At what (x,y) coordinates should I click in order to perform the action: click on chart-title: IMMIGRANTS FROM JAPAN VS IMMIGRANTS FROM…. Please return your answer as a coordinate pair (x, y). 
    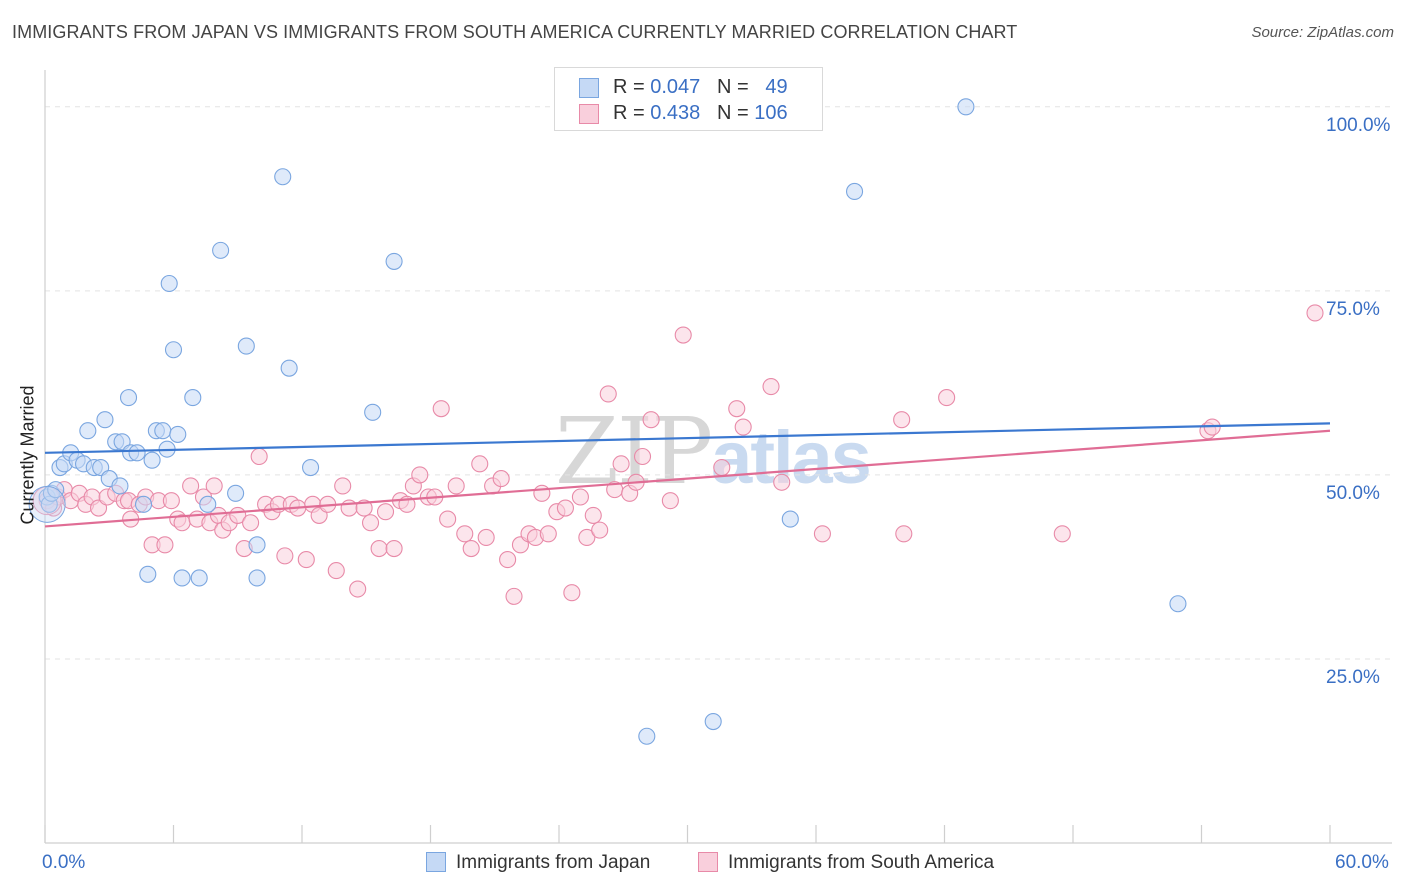
    Looking at the image, I should click on (515, 32).